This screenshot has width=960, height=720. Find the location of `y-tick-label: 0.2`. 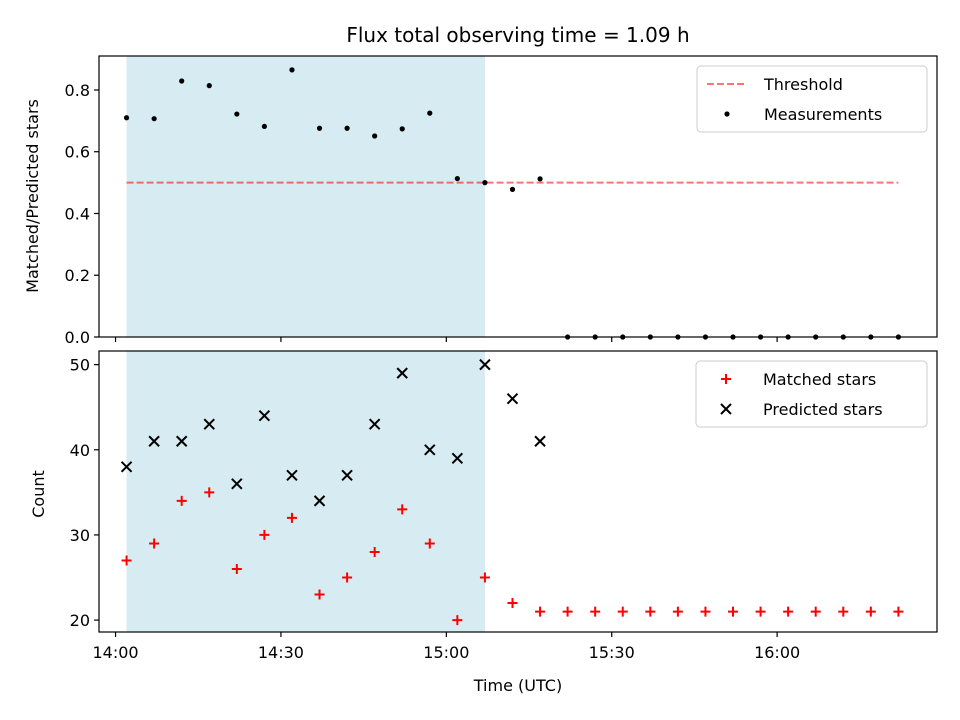

y-tick-label: 0.2 is located at coordinates (77, 275).